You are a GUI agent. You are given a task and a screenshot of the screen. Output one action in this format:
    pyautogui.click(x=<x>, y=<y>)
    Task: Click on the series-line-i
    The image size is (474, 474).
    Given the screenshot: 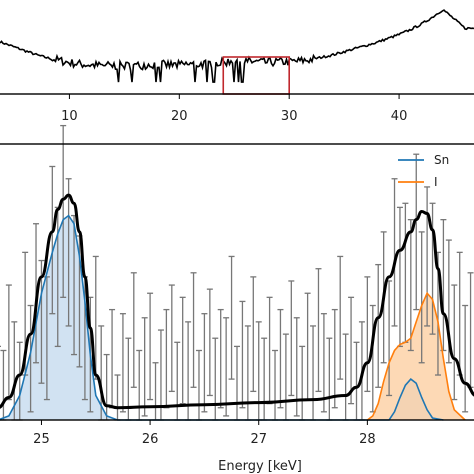 What is the action you would take?
    pyautogui.click(x=416, y=356)
    